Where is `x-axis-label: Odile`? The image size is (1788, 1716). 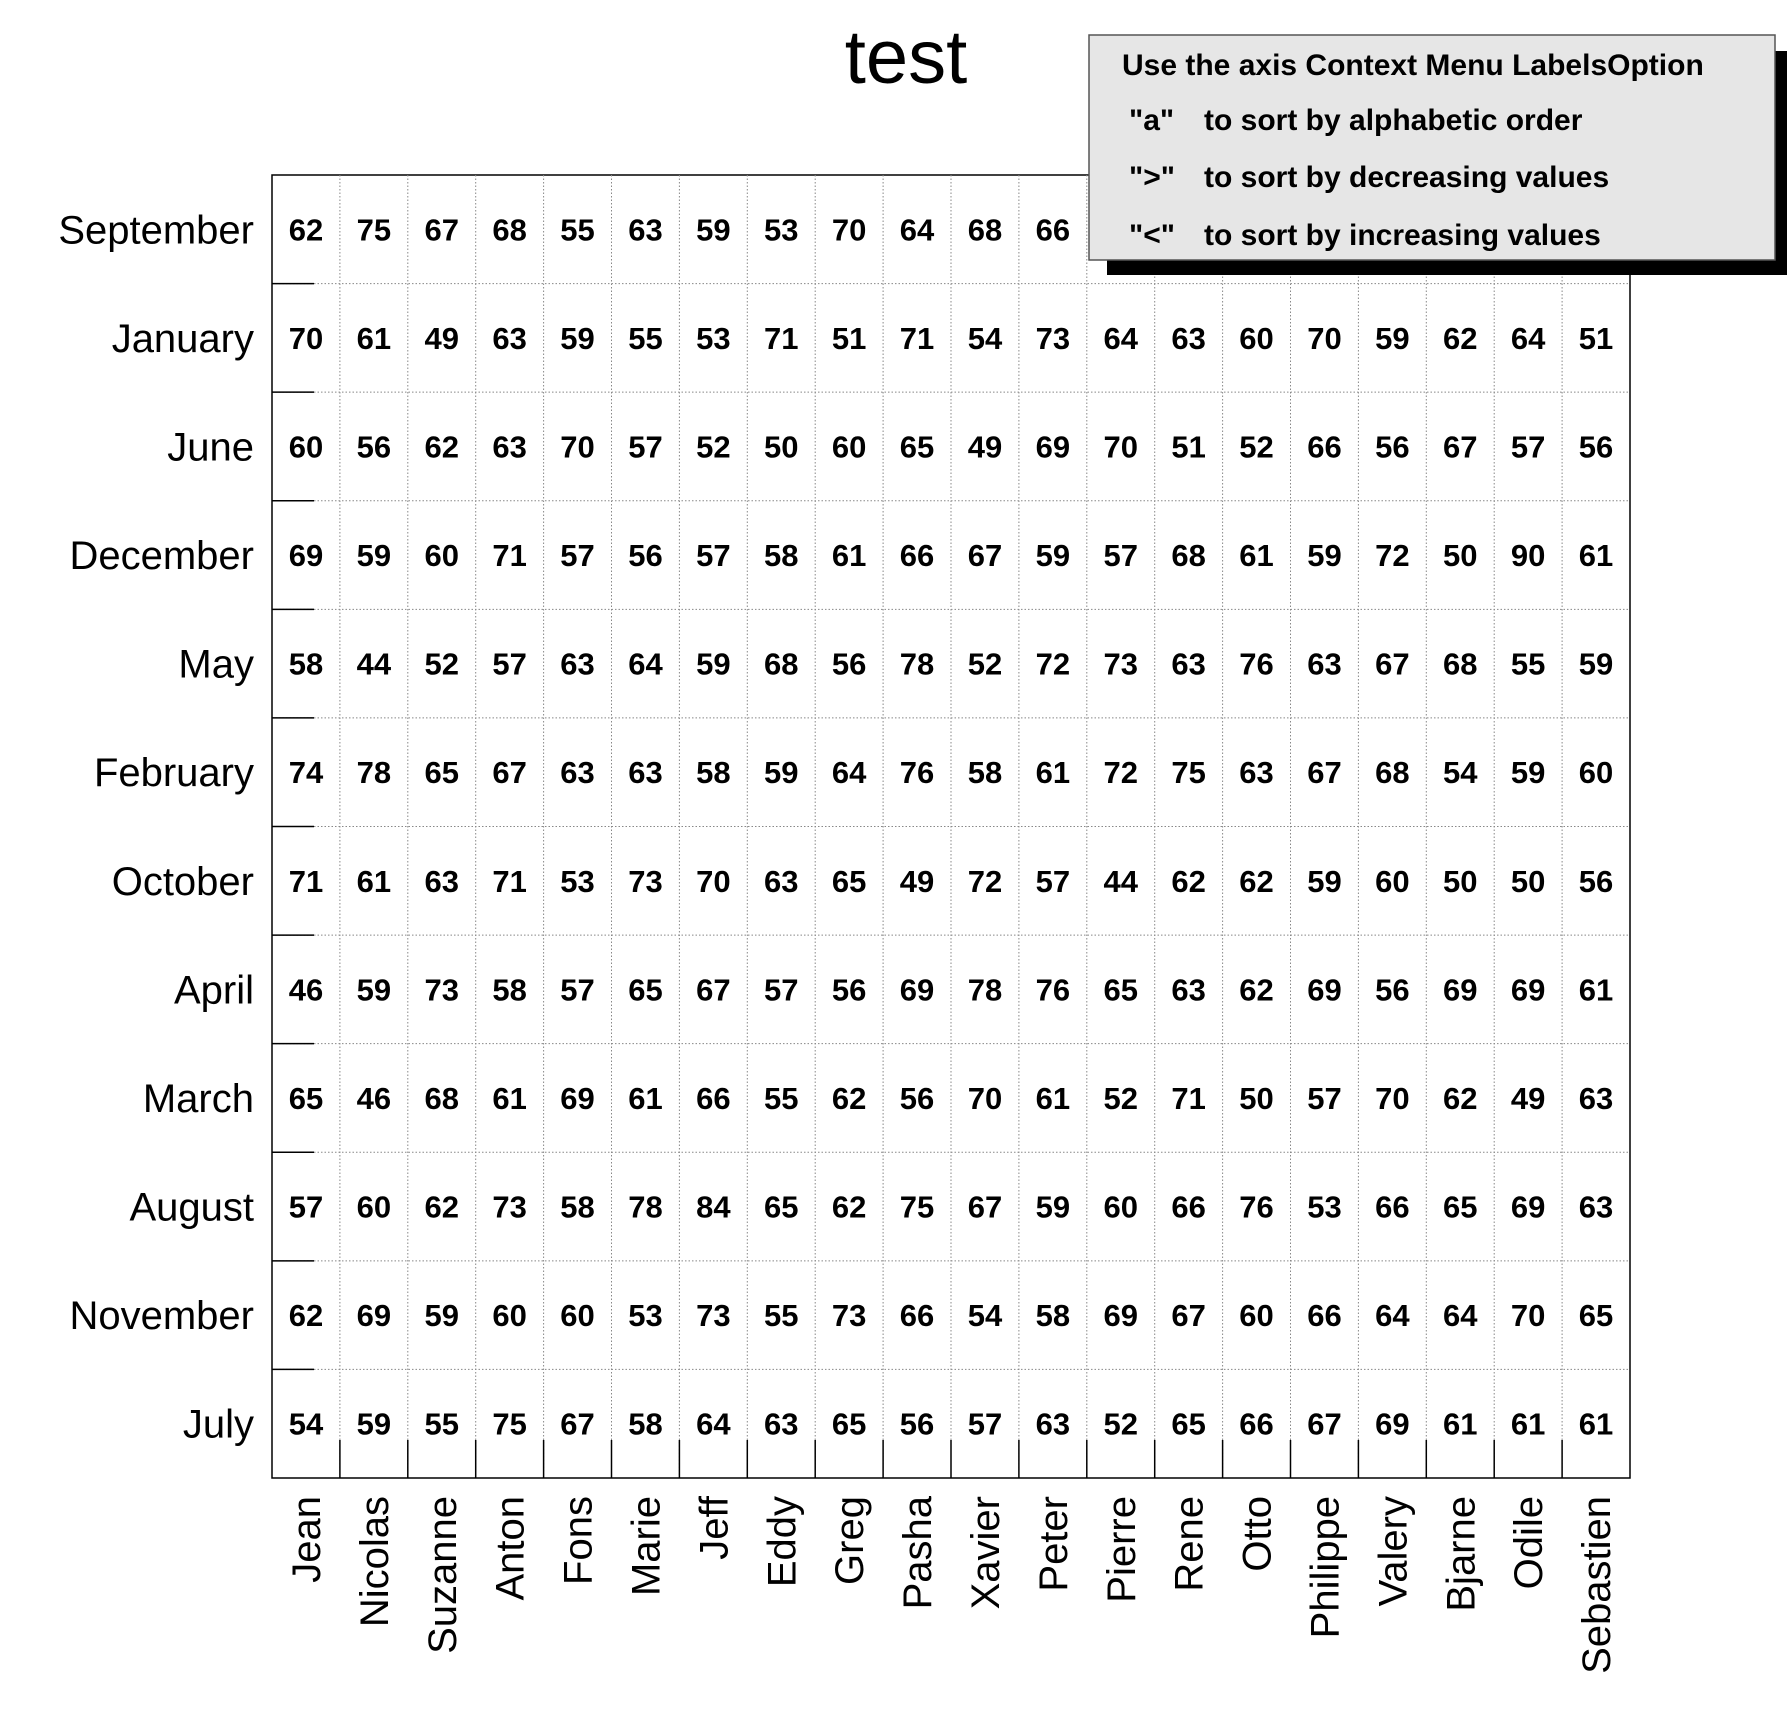 x-axis-label: Odile is located at coordinates (1529, 1542).